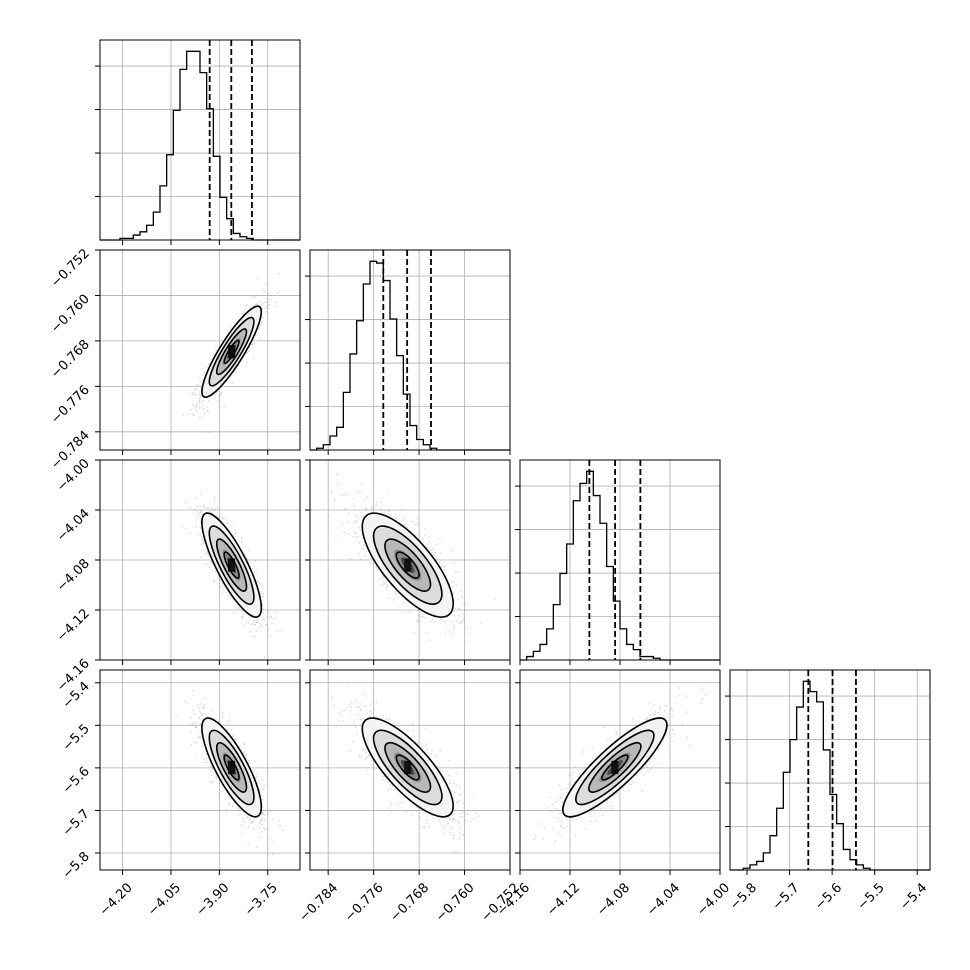 The height and width of the screenshot is (970, 970). Describe the element at coordinates (743, 896) in the screenshot. I see `x-tick-label: −5.8` at that location.